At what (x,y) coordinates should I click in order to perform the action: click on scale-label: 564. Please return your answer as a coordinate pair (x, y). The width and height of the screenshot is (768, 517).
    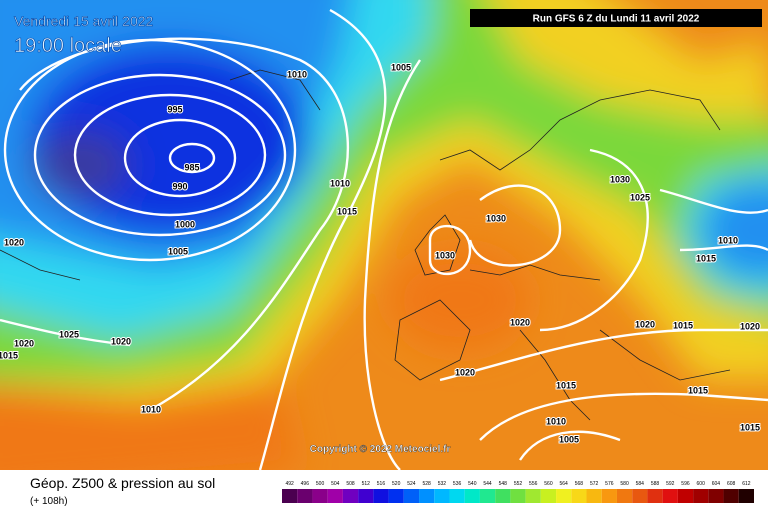
    Looking at the image, I should click on (564, 484).